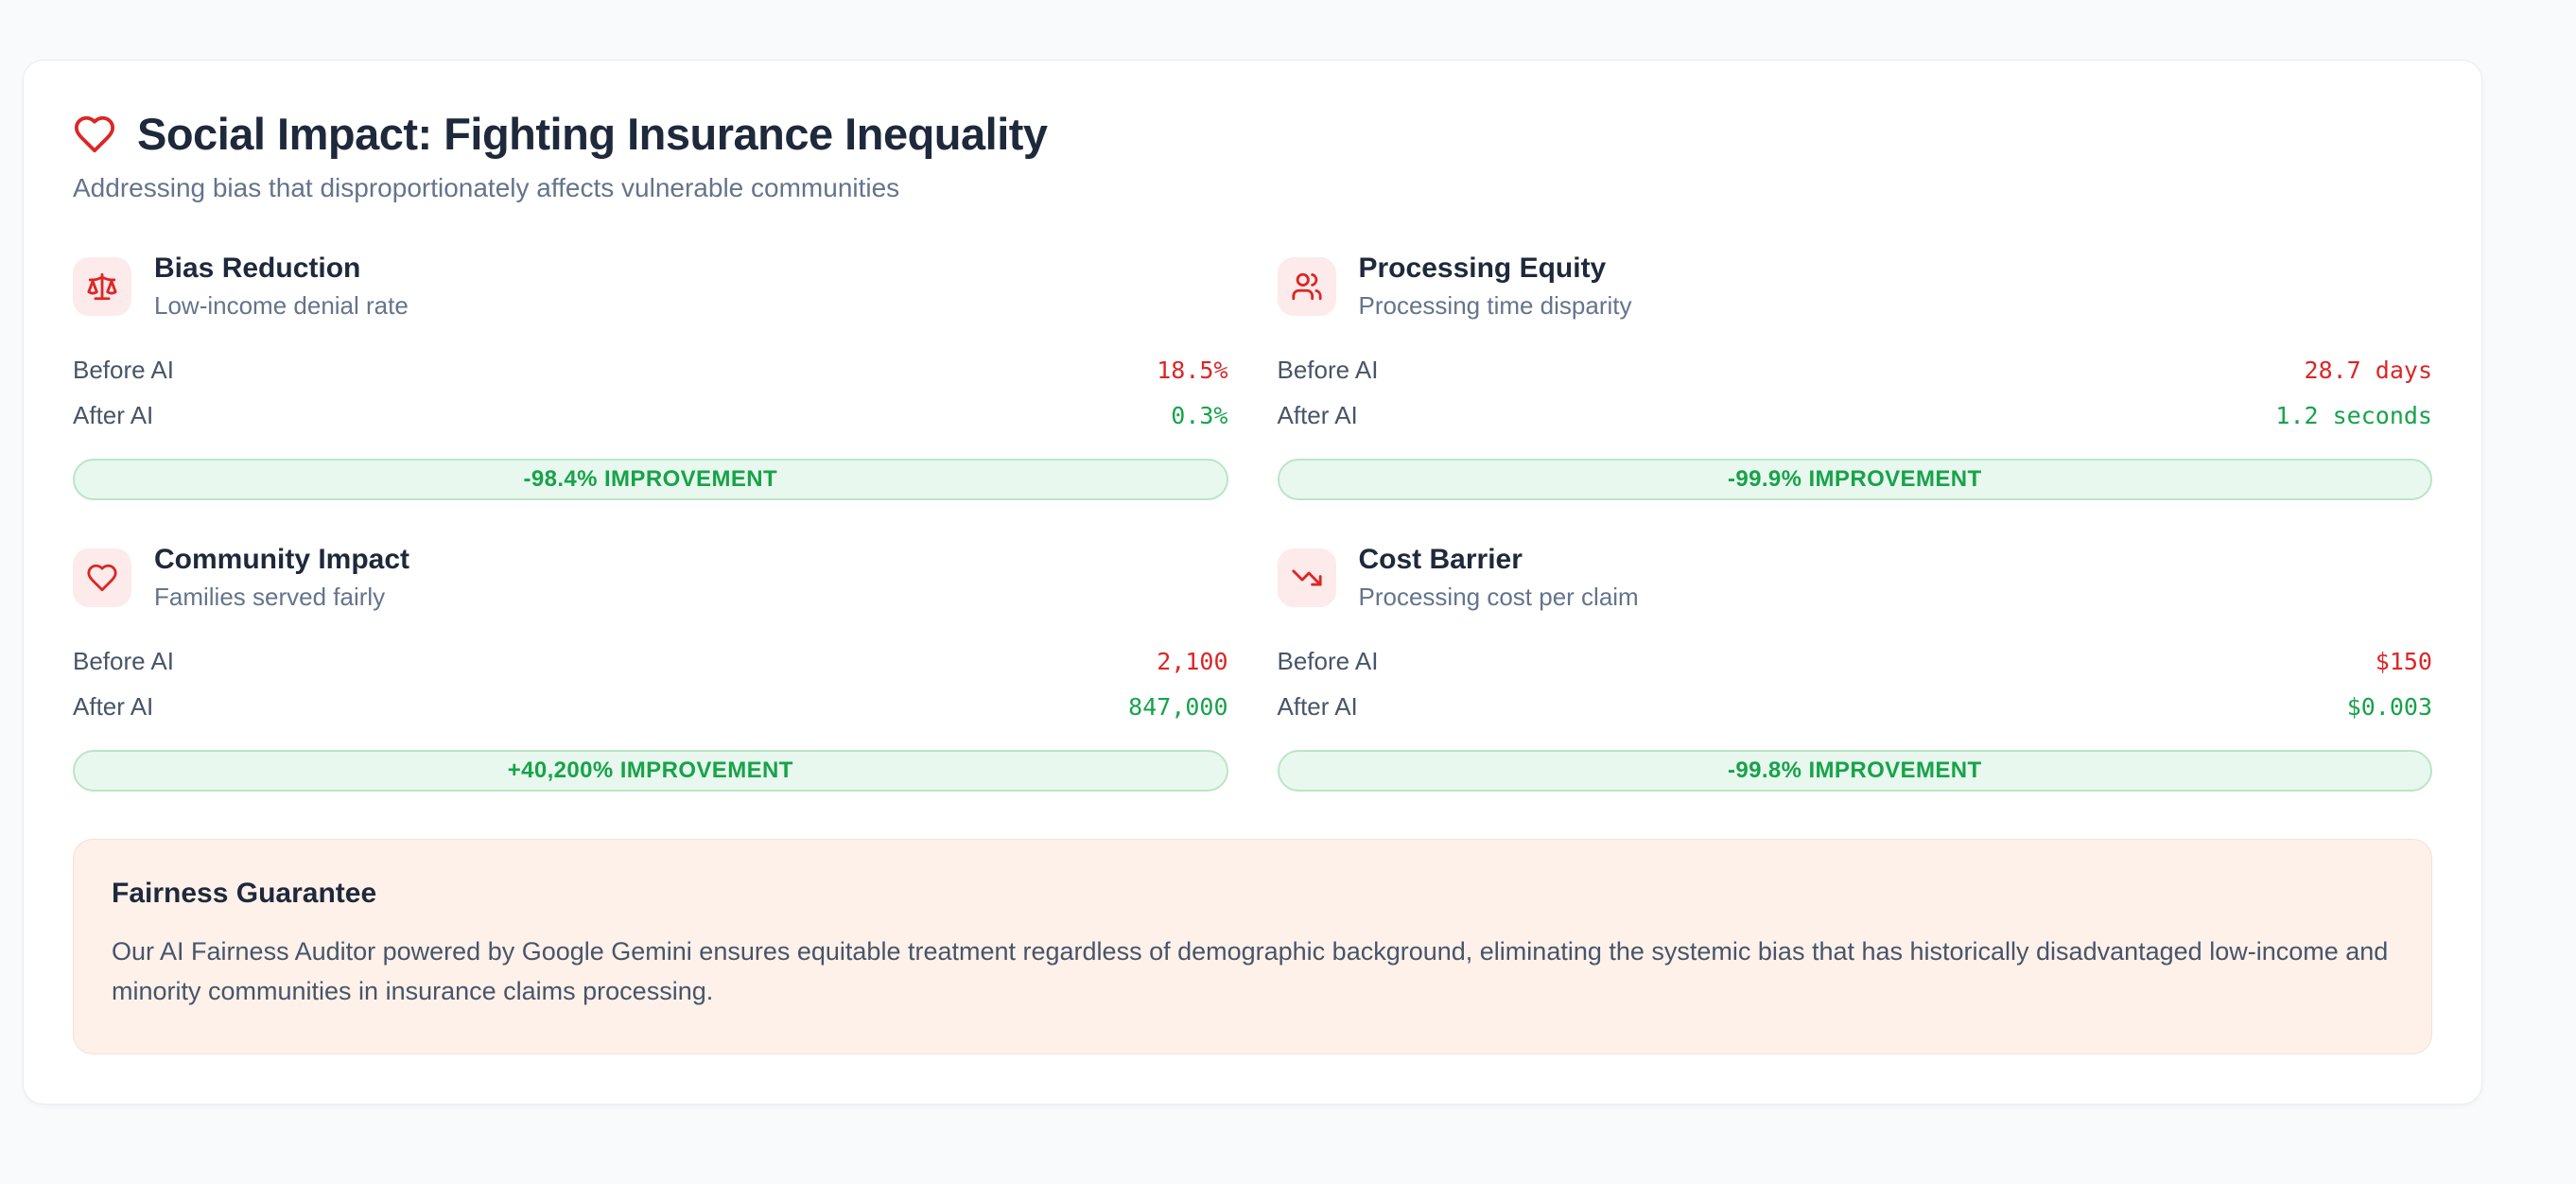 This screenshot has width=2576, height=1184. Describe the element at coordinates (281, 286) in the screenshot. I see `metric-titles: Bias Reduction Low-income denial rate` at that location.